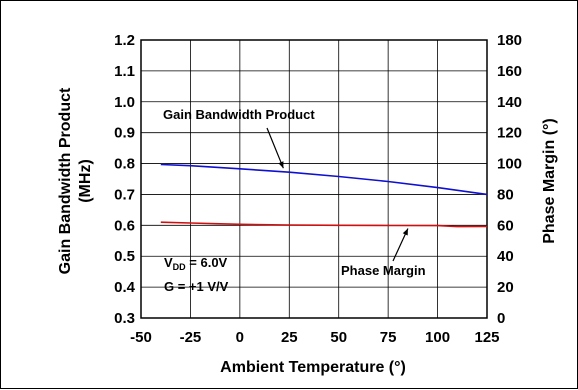 This screenshot has height=390, width=578. What do you see at coordinates (124, 40) in the screenshot?
I see `y-left-tick-label: 1.2` at bounding box center [124, 40].